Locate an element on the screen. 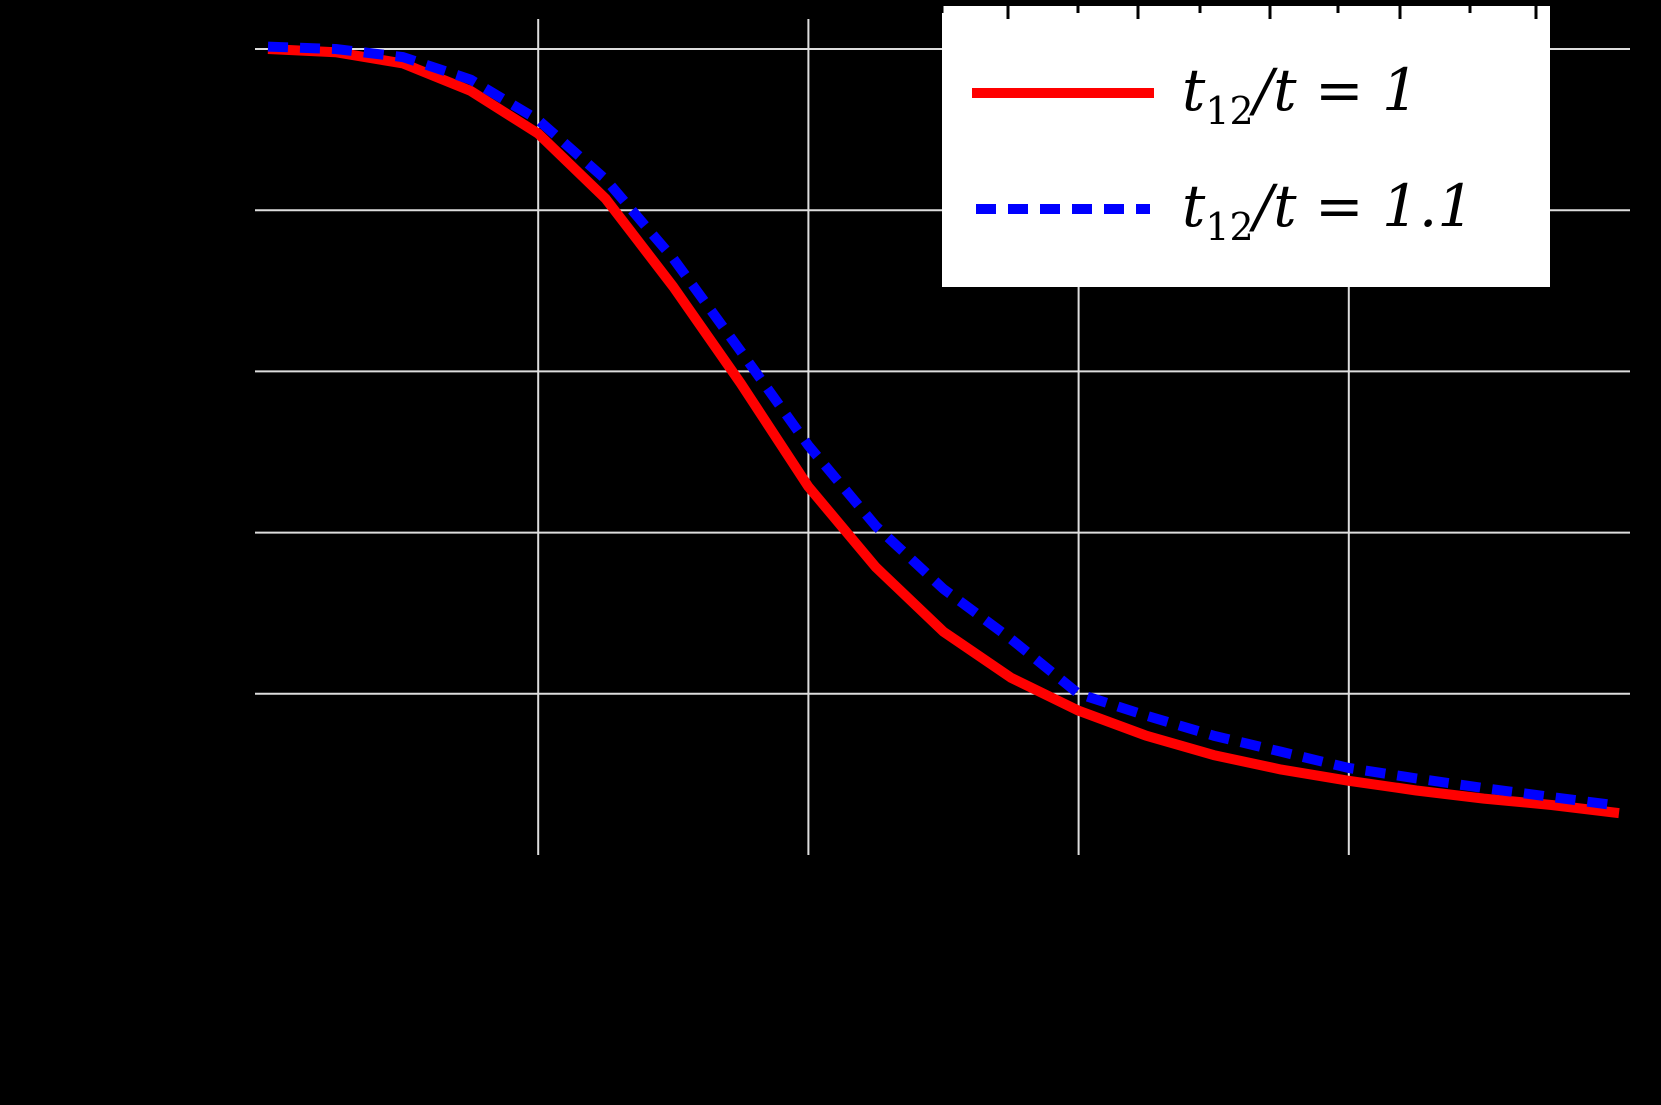 The width and height of the screenshot is (1661, 1105). legend-label-series-1: t12/t = 1 is located at coordinates (1300, 94).